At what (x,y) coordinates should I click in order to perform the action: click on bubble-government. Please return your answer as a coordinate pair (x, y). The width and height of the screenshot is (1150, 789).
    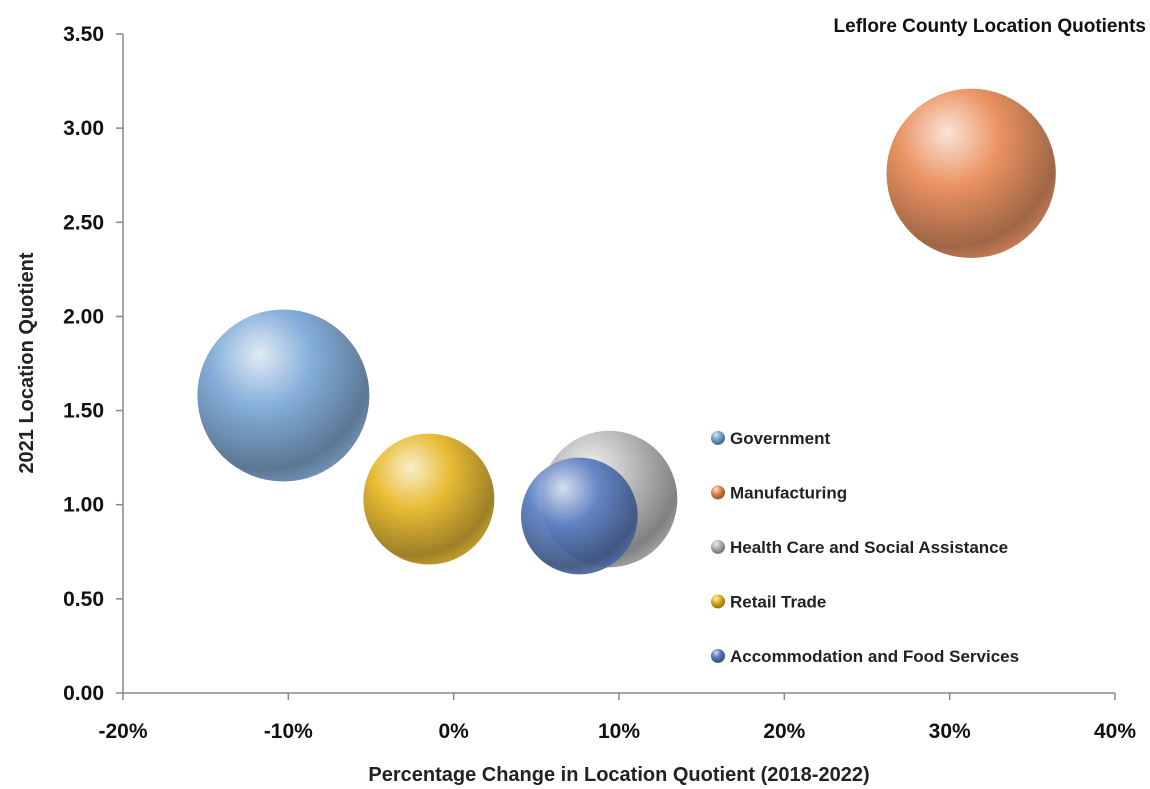
    Looking at the image, I should click on (283, 395).